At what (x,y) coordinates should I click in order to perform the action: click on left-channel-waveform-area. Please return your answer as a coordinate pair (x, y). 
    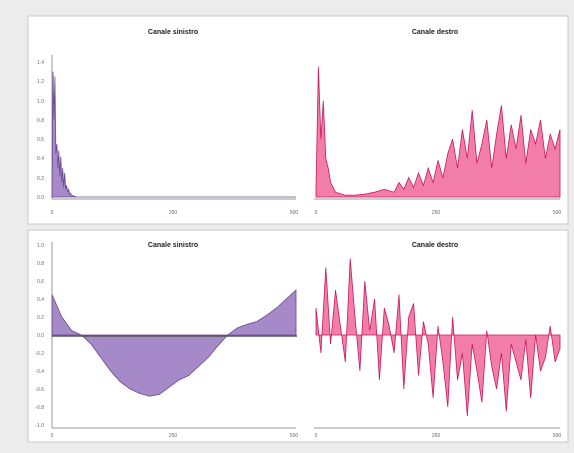
    Looking at the image, I should click on (174, 343).